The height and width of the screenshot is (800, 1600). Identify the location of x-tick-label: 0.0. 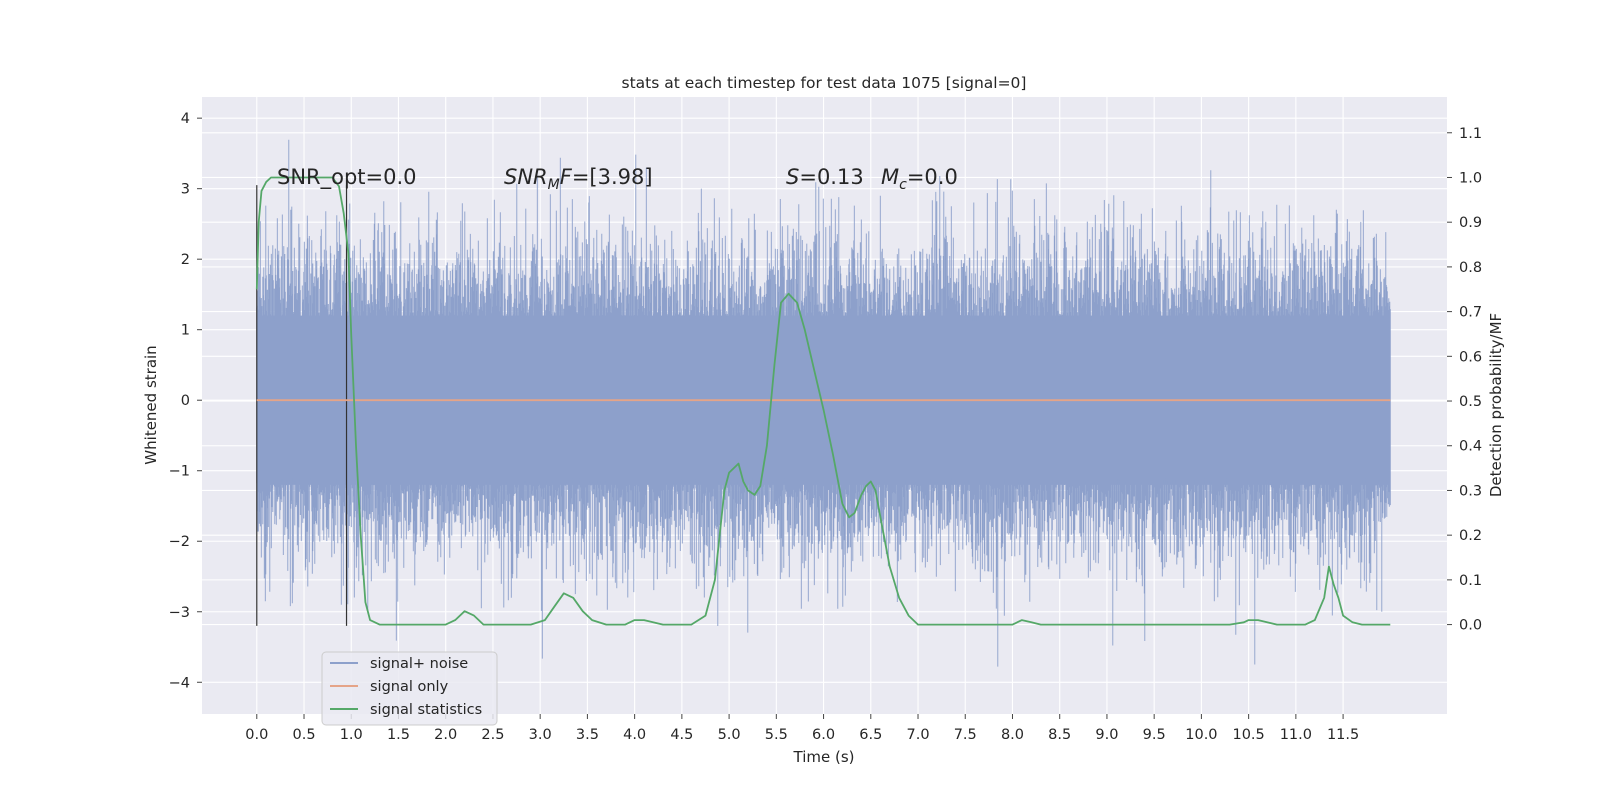
(256, 735).